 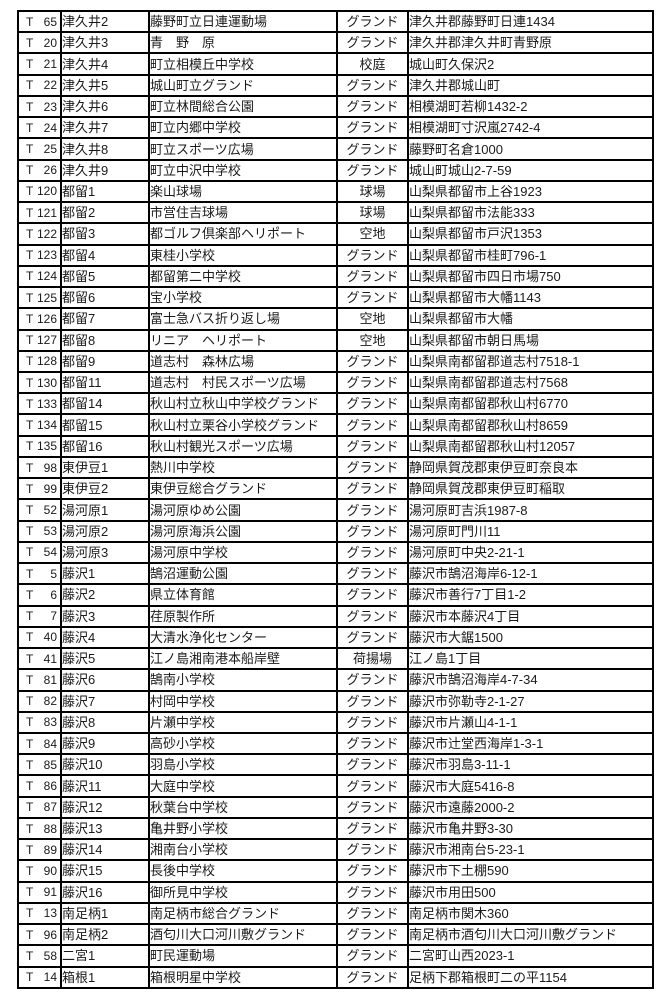 I want to click on code-number-cell: T 120, so click(x=39, y=191).